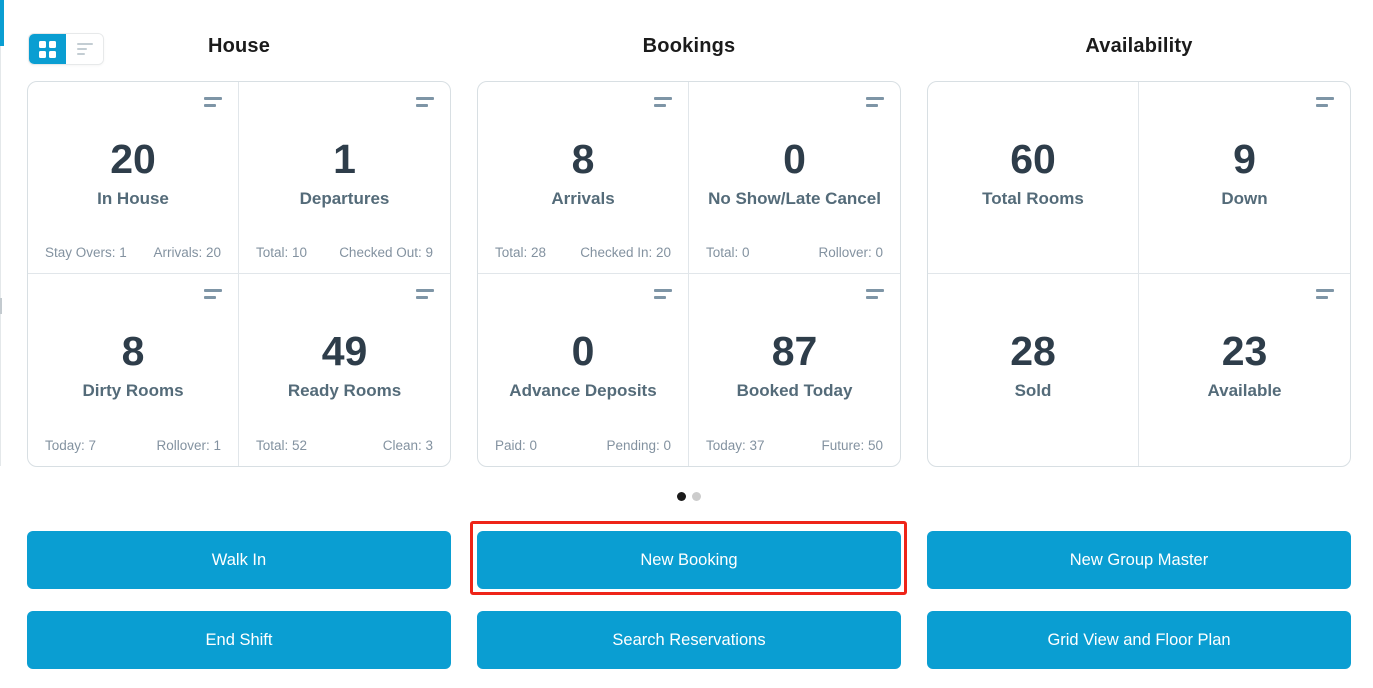 This screenshot has width=1373, height=688. What do you see at coordinates (850, 252) in the screenshot?
I see `stat-footer-right: Rollover: 0` at bounding box center [850, 252].